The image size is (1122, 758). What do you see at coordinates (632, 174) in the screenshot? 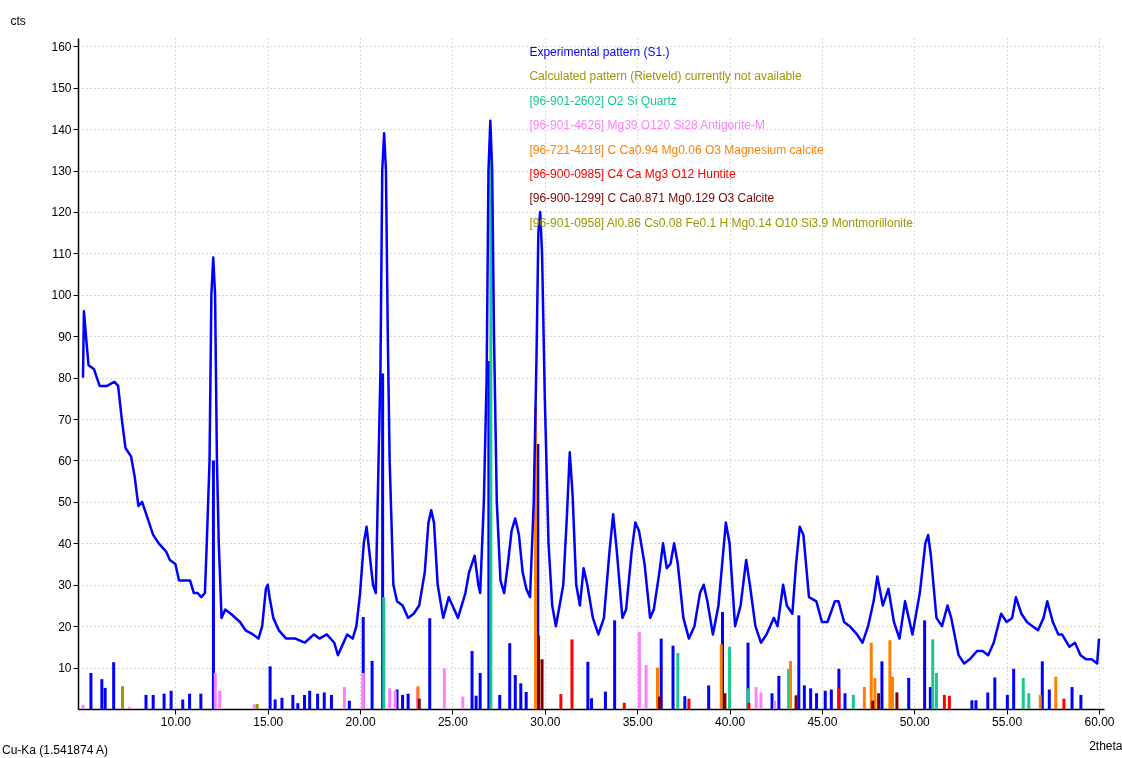
I see `text: [96-900-0985] C4 Ca Mg3 O12 Huntite` at bounding box center [632, 174].